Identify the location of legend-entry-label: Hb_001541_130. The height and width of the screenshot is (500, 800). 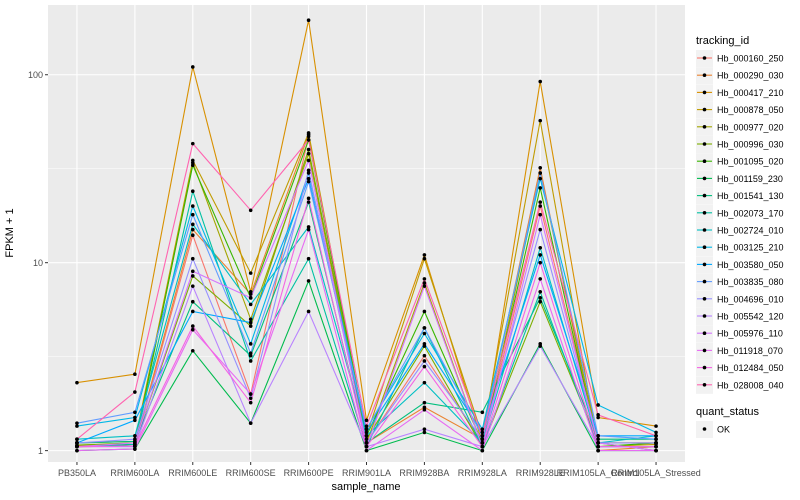
(750, 196).